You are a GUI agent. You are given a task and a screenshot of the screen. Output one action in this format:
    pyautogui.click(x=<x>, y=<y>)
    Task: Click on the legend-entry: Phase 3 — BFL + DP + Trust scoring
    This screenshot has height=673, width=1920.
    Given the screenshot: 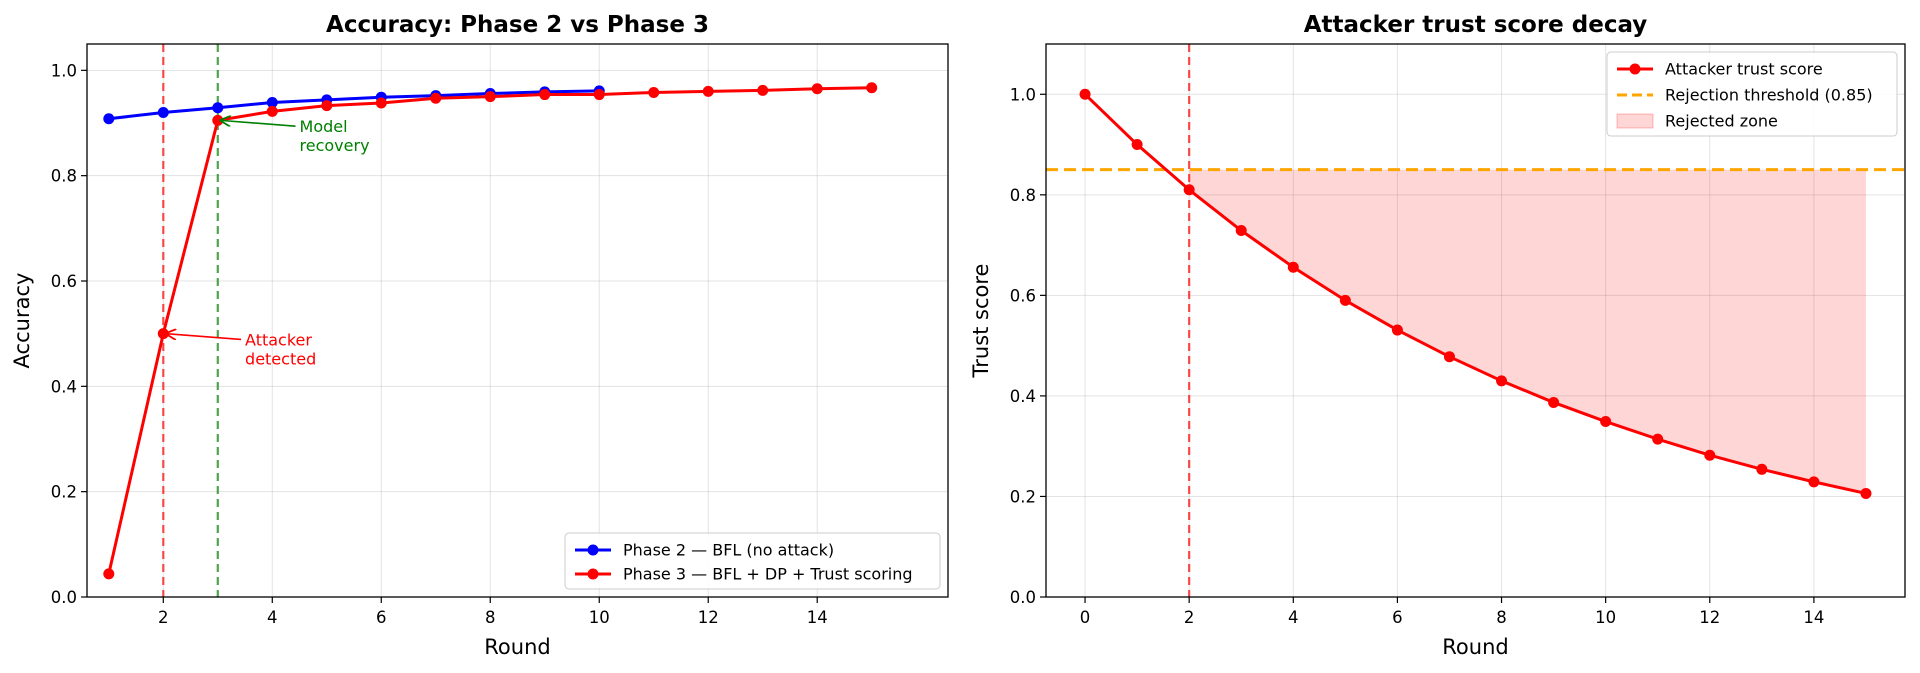 What is the action you would take?
    pyautogui.click(x=768, y=574)
    